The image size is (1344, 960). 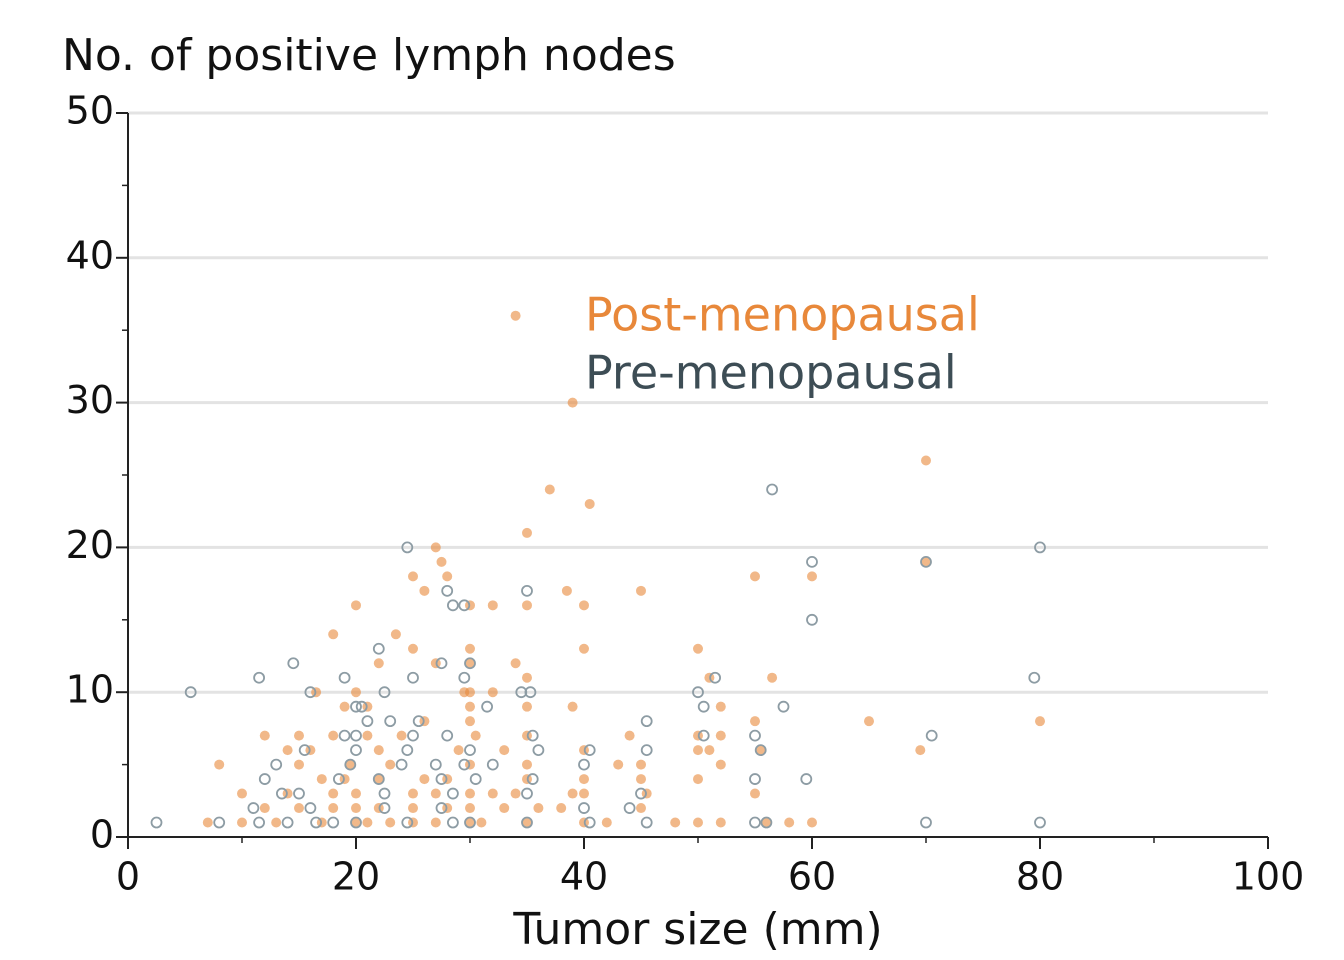 I want to click on y-tick-label: 30, so click(x=90, y=400).